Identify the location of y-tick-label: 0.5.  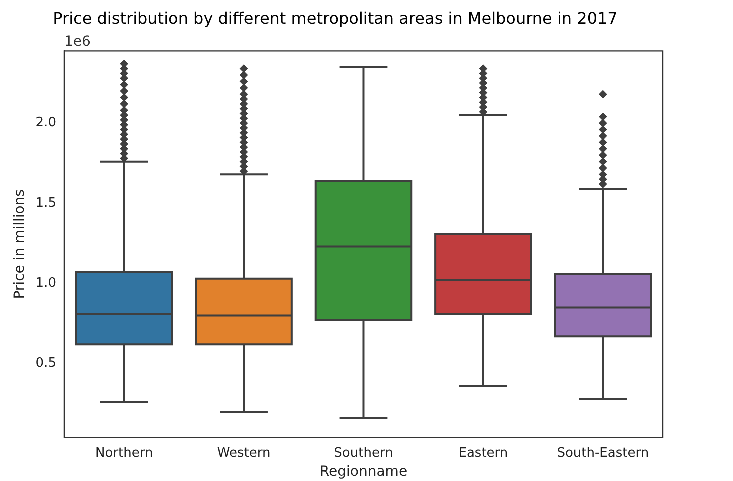
(46, 364).